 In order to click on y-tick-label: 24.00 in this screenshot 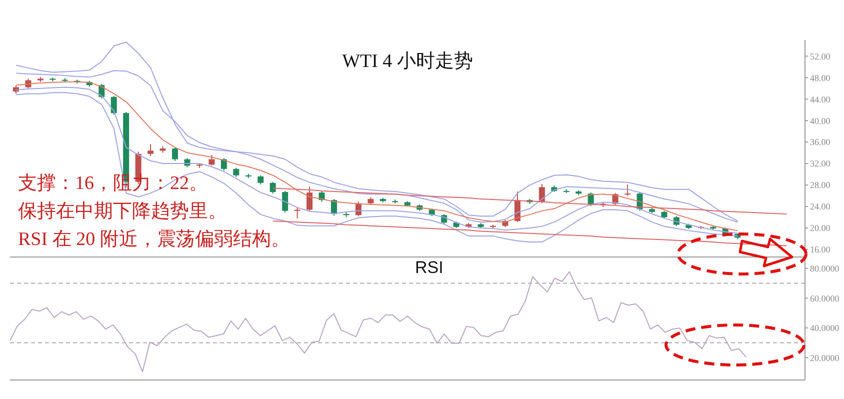, I will do `click(820, 207)`.